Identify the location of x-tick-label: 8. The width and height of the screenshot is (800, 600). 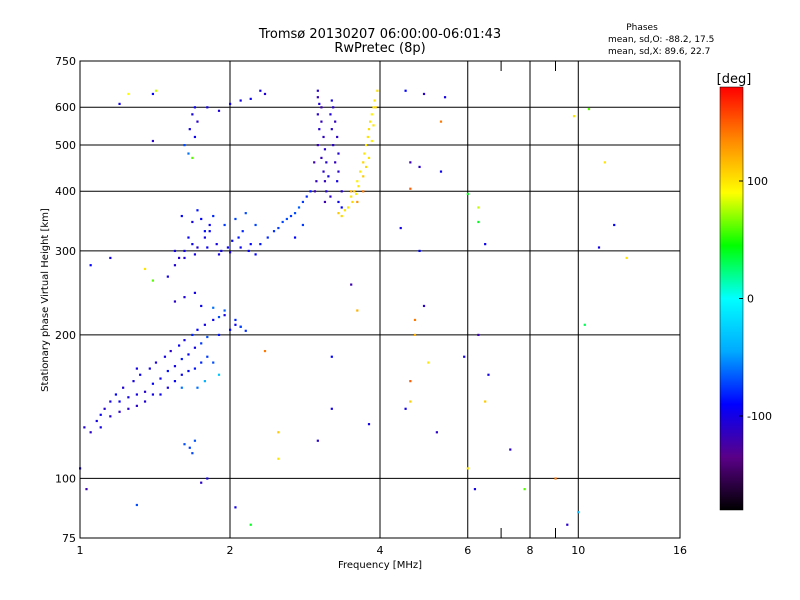
(530, 550).